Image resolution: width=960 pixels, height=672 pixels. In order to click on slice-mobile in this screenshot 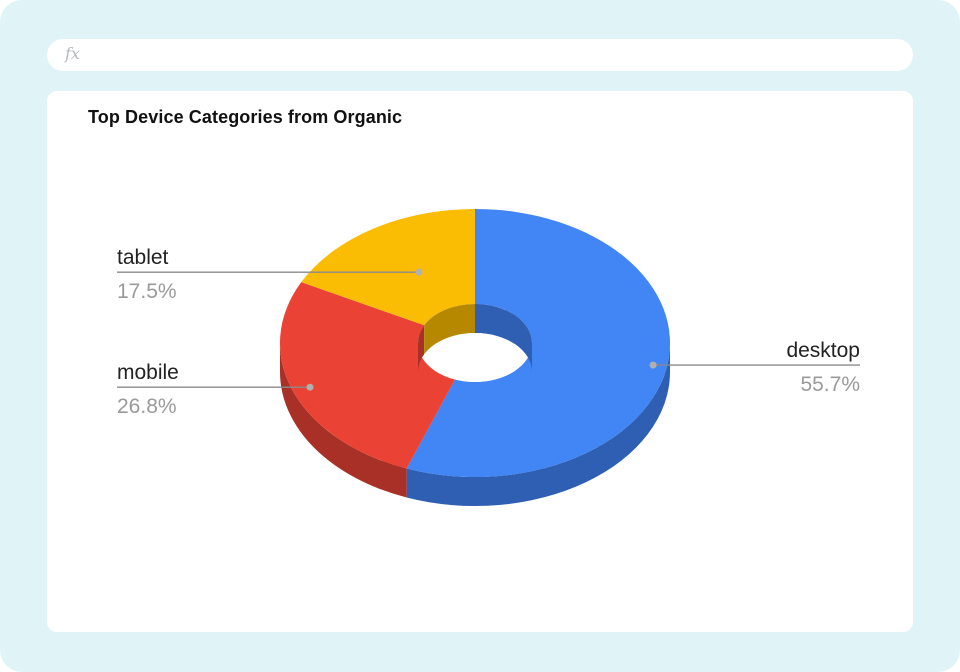, I will do `click(368, 375)`.